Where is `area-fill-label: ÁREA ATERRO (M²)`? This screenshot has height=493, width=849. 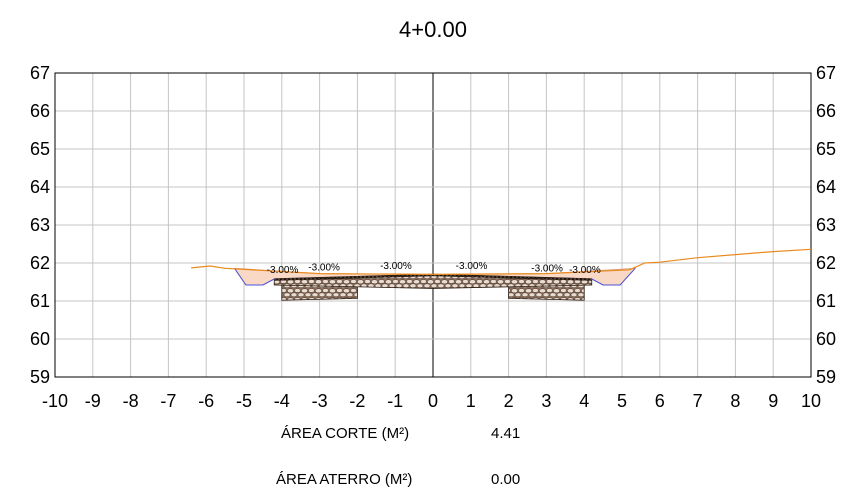
area-fill-label: ÁREA ATERRO (M²) is located at coordinates (344, 479).